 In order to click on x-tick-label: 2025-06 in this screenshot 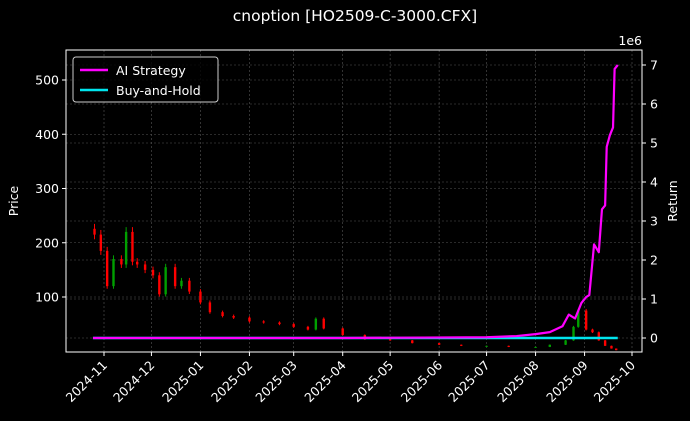, I will do `click(422, 381)`.